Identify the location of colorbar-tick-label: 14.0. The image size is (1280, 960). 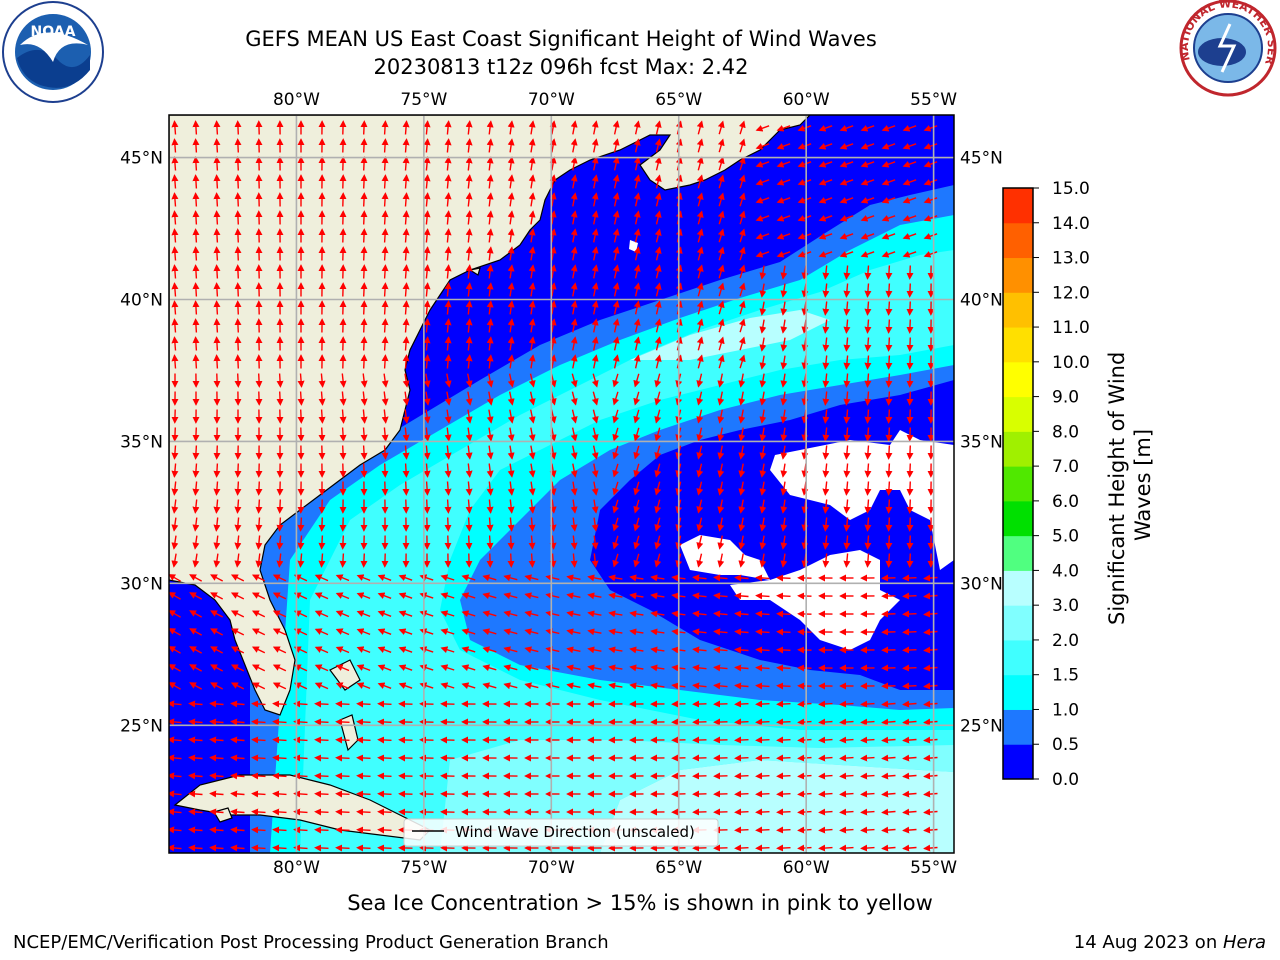
(1071, 224).